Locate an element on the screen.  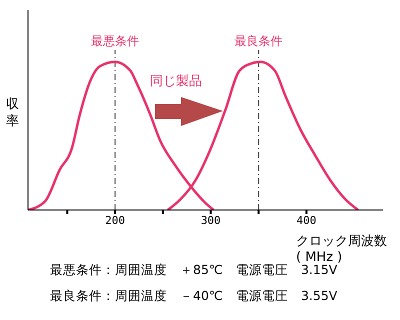
ref-line-label: 最良条件 is located at coordinates (258, 41).